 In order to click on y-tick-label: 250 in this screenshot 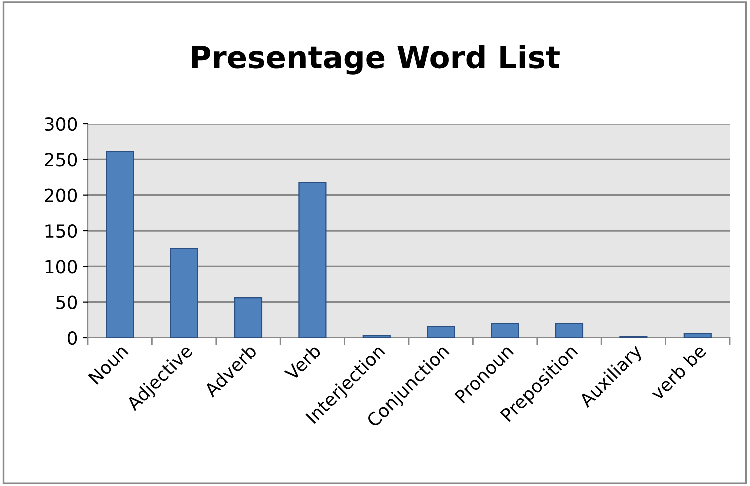, I will do `click(61, 160)`.